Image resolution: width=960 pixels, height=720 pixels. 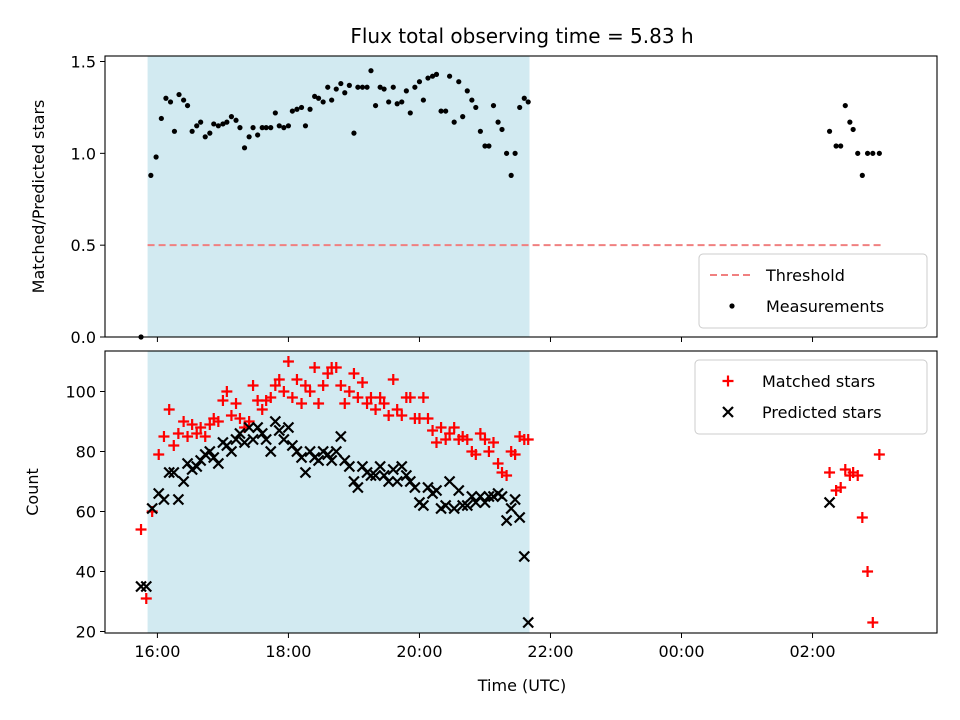 I want to click on x-tick-label: 16:00, so click(x=157, y=651).